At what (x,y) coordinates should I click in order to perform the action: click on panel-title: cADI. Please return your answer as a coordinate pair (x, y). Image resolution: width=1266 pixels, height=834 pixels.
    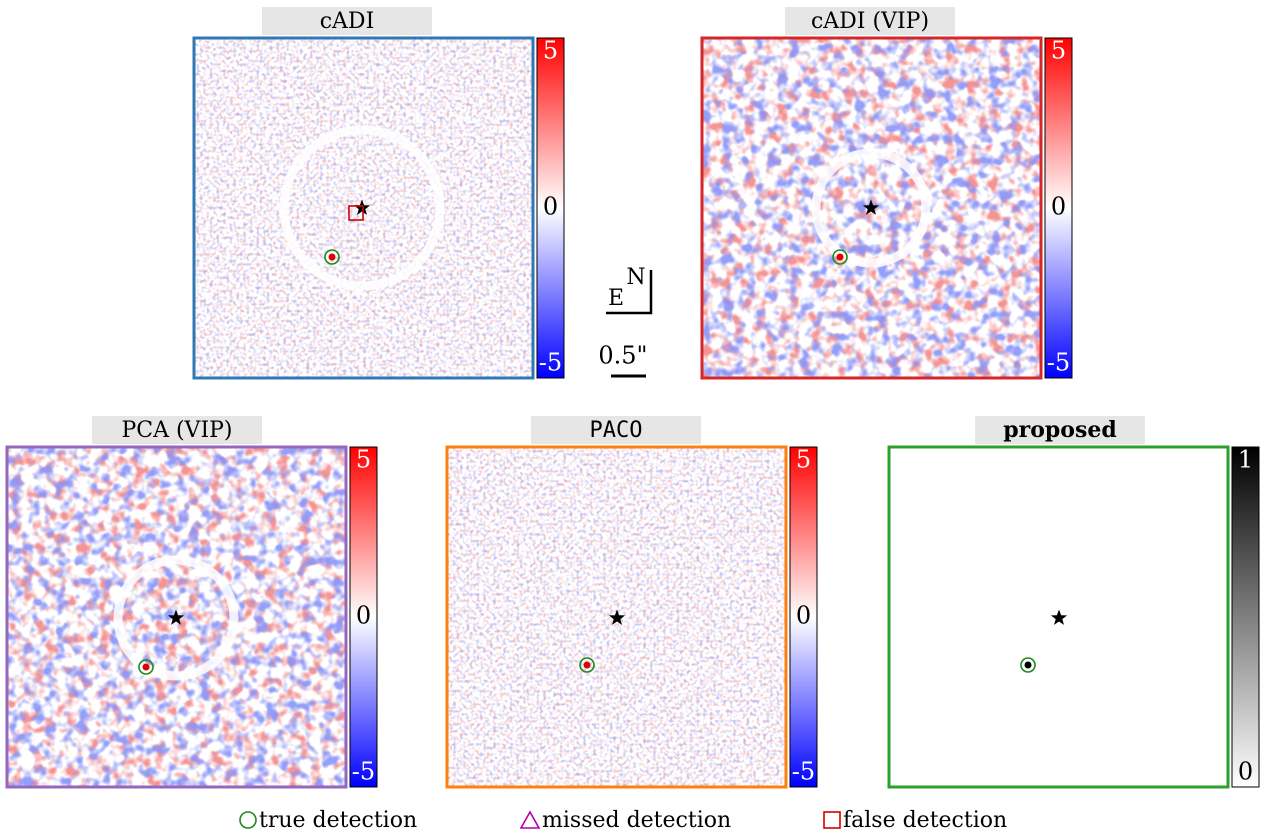
    Looking at the image, I should click on (347, 21).